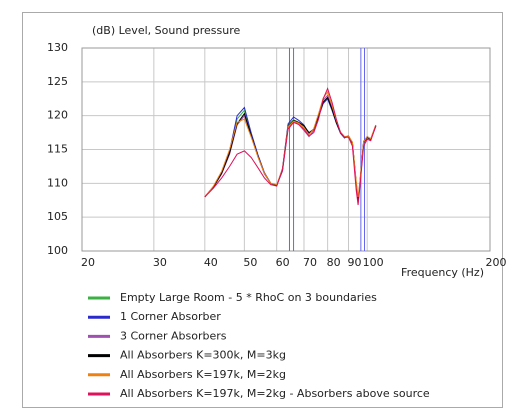 This screenshot has height=419, width=526. What do you see at coordinates (355, 262) in the screenshot?
I see `x-tick-label: 90` at bounding box center [355, 262].